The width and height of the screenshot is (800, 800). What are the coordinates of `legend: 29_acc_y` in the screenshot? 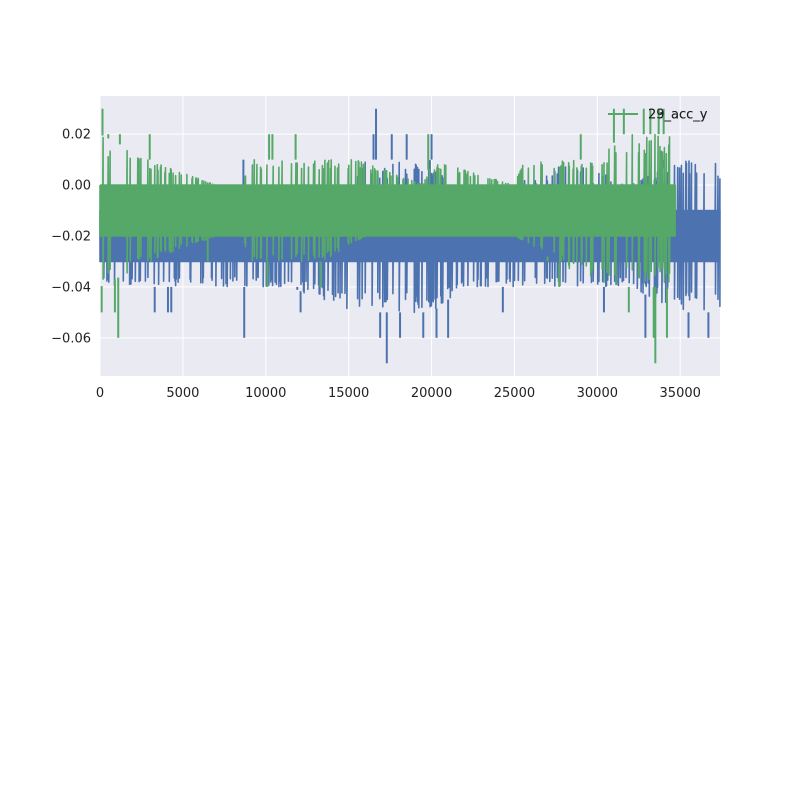 It's located at (658, 115).